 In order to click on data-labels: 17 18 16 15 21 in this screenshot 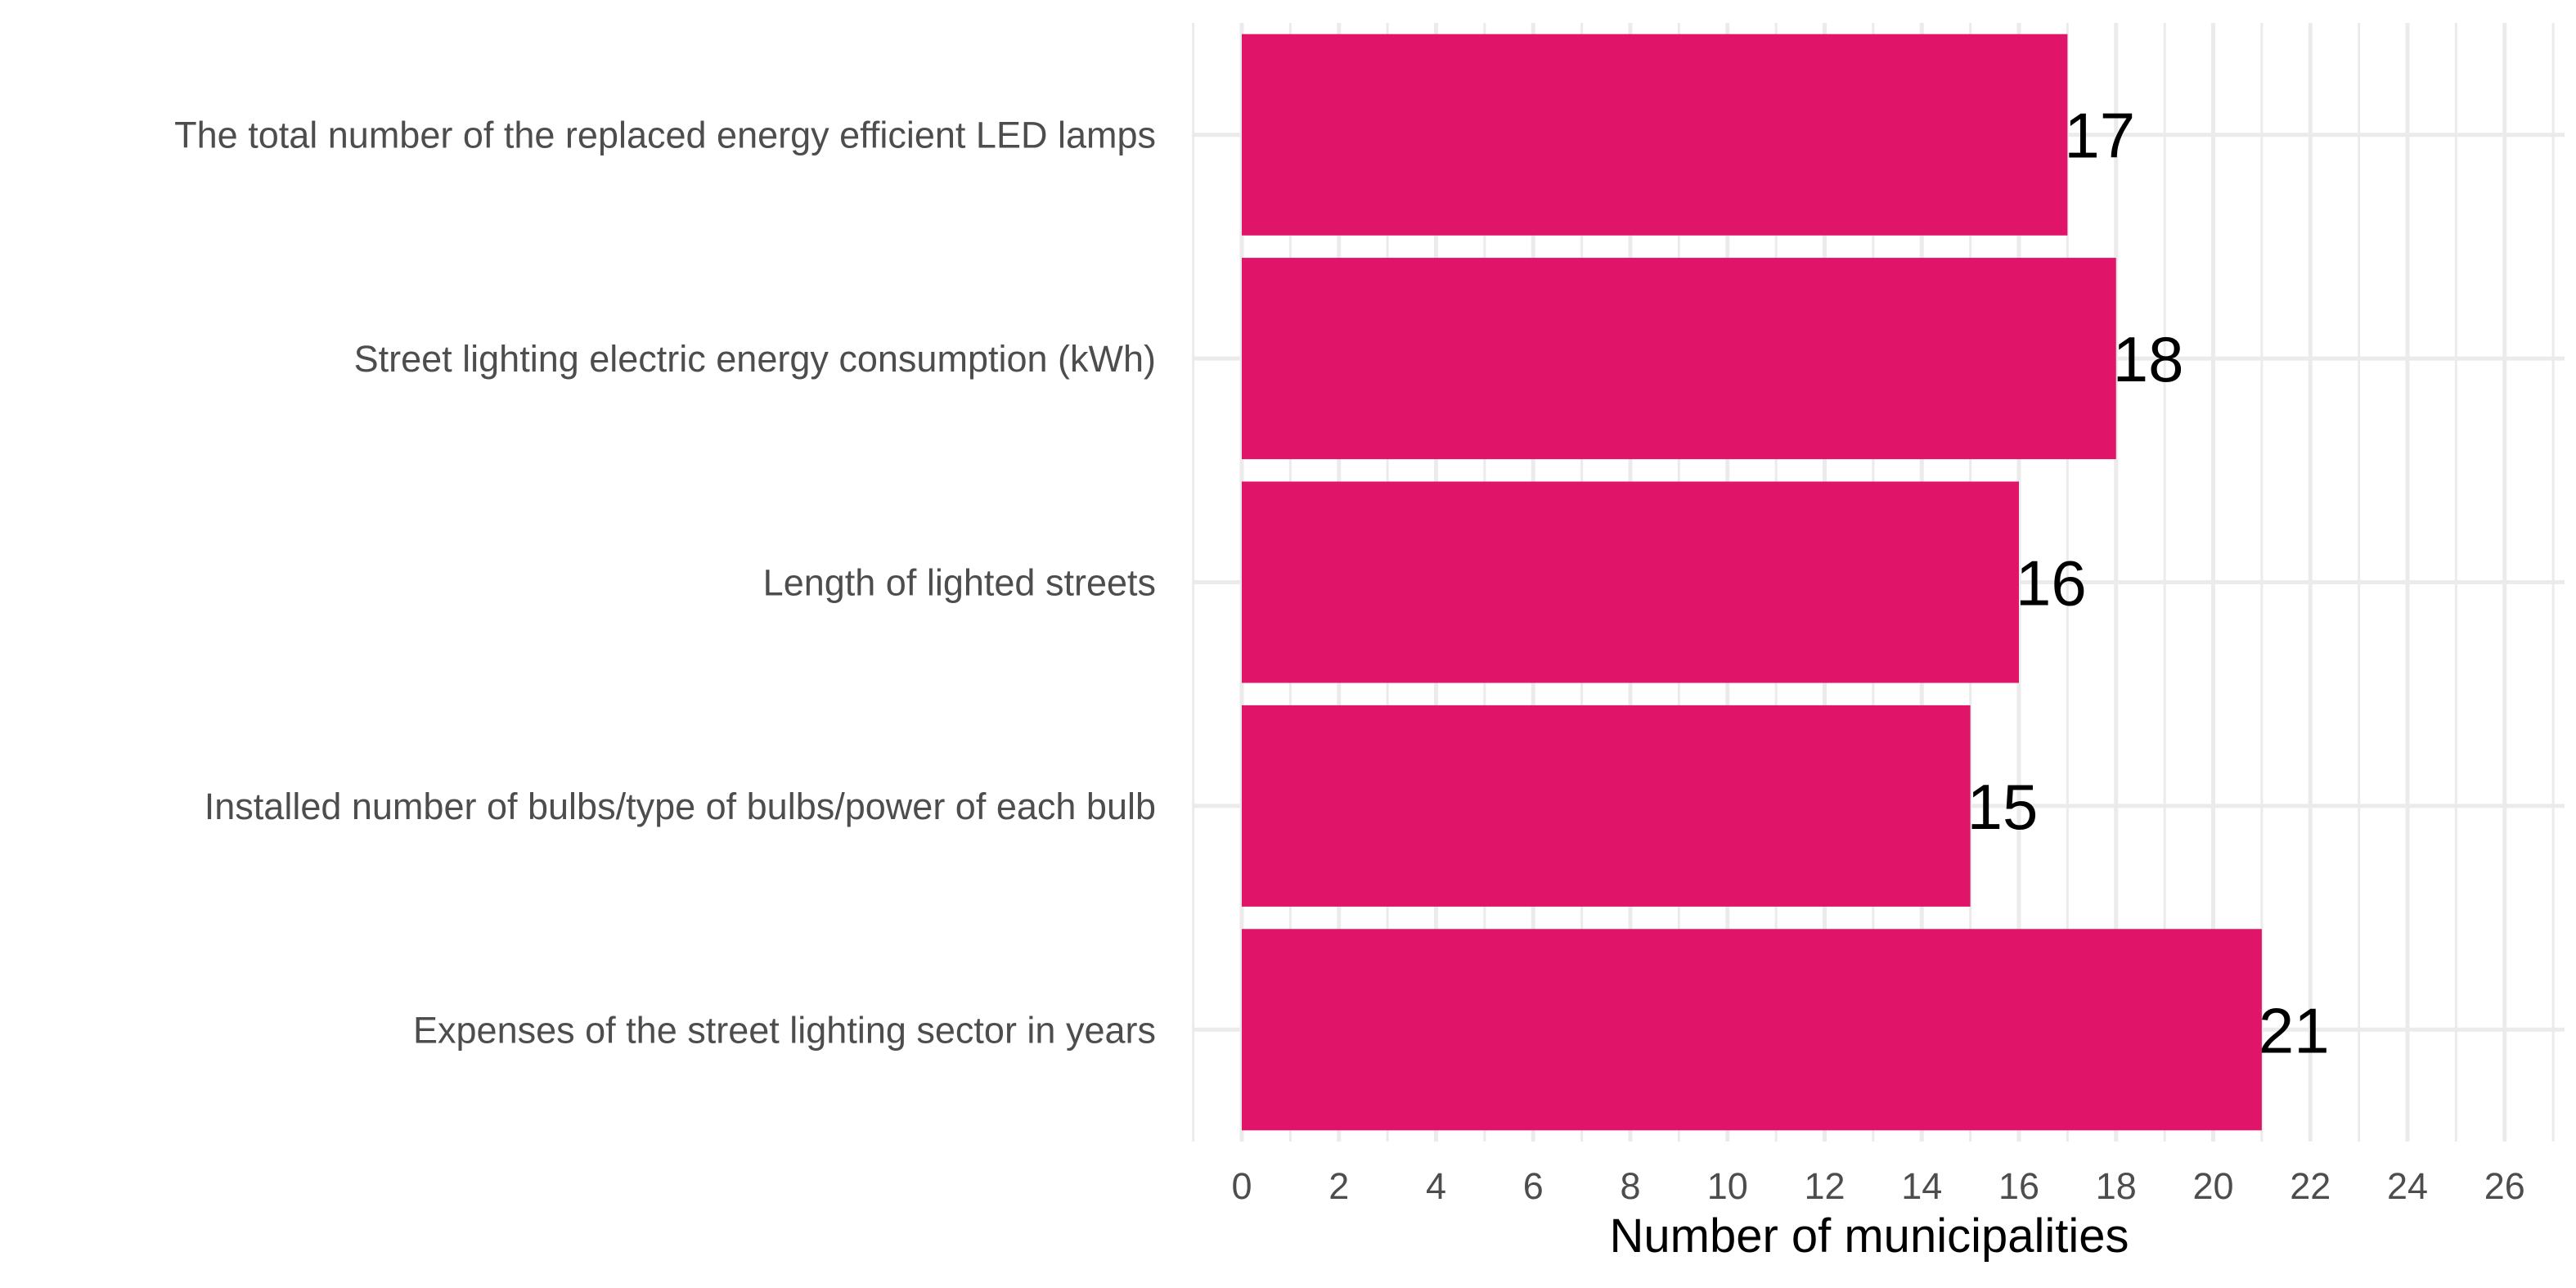, I will do `click(2148, 583)`.